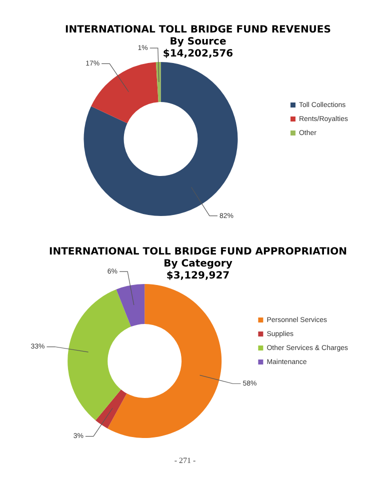  I want to click on chart-subtitle: By Category, so click(198, 264).